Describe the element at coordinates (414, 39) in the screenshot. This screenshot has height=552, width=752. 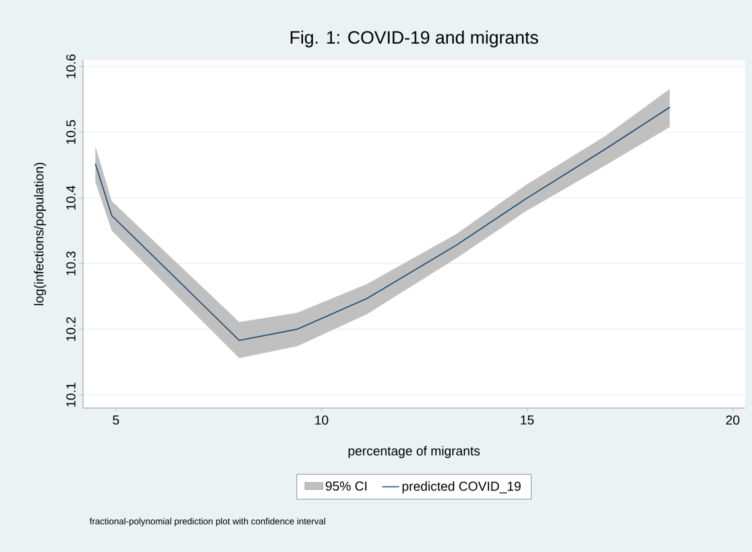
I see `chart-title: Fig. 1: COVID-19 and migrants` at that location.